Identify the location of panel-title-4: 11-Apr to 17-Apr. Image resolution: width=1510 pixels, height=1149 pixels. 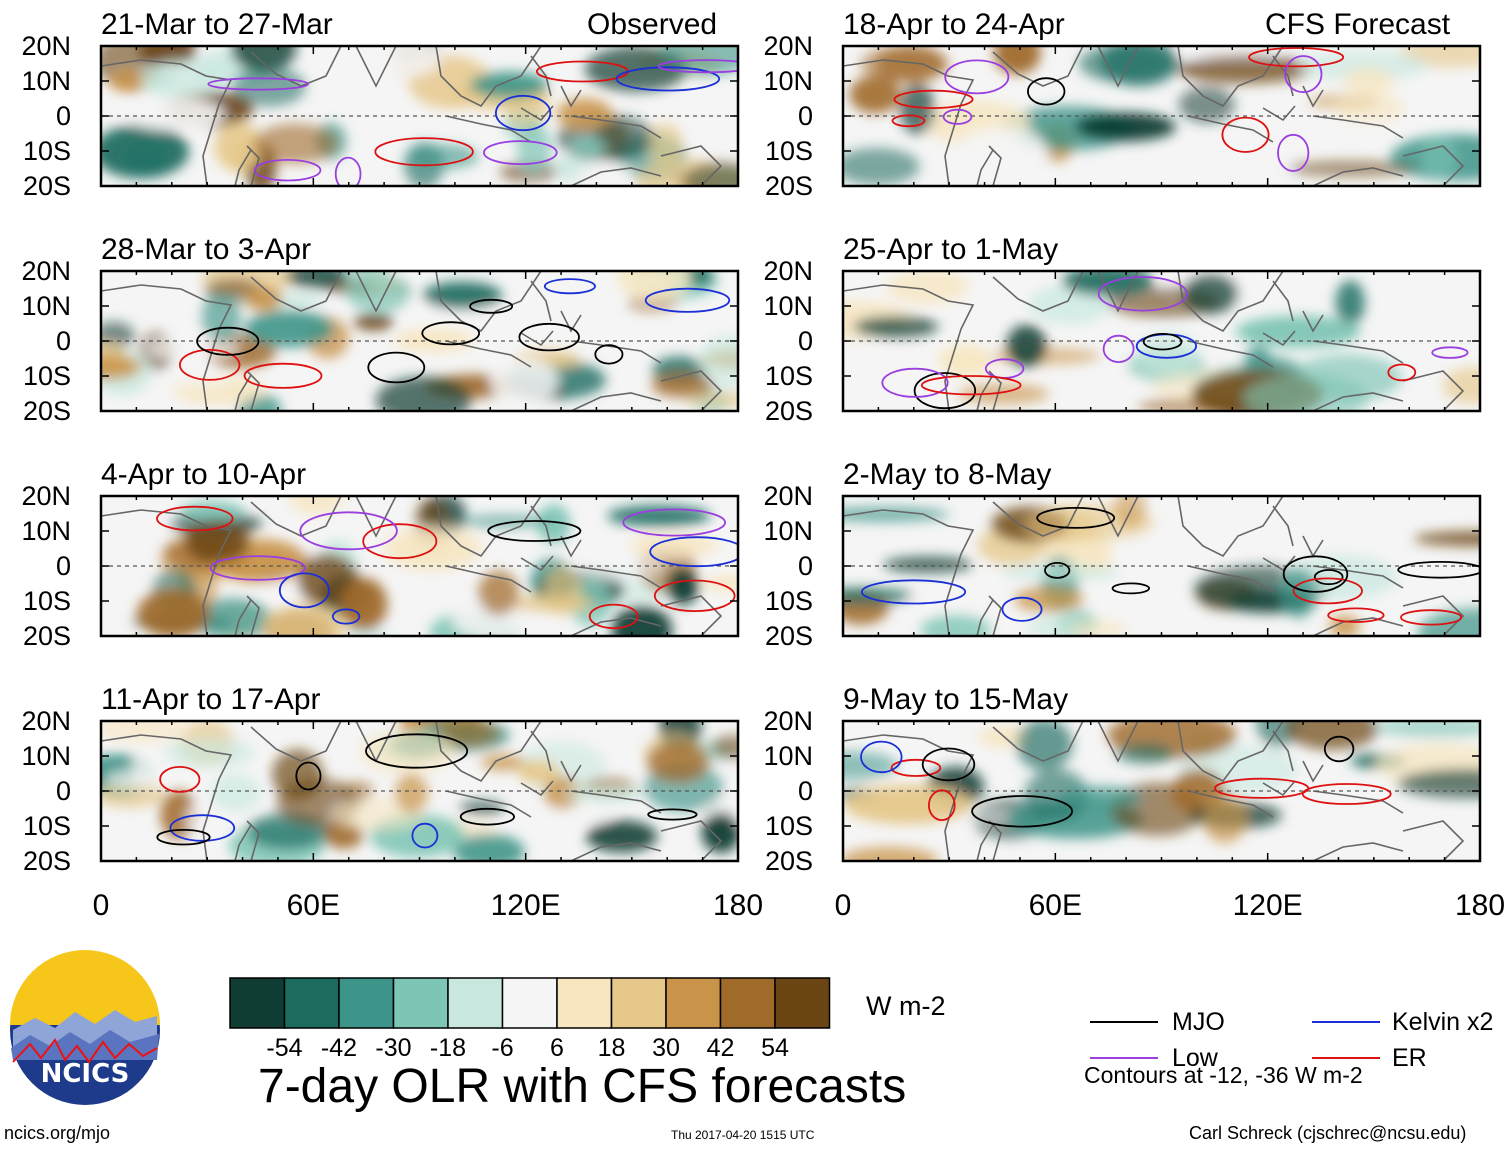
(211, 699).